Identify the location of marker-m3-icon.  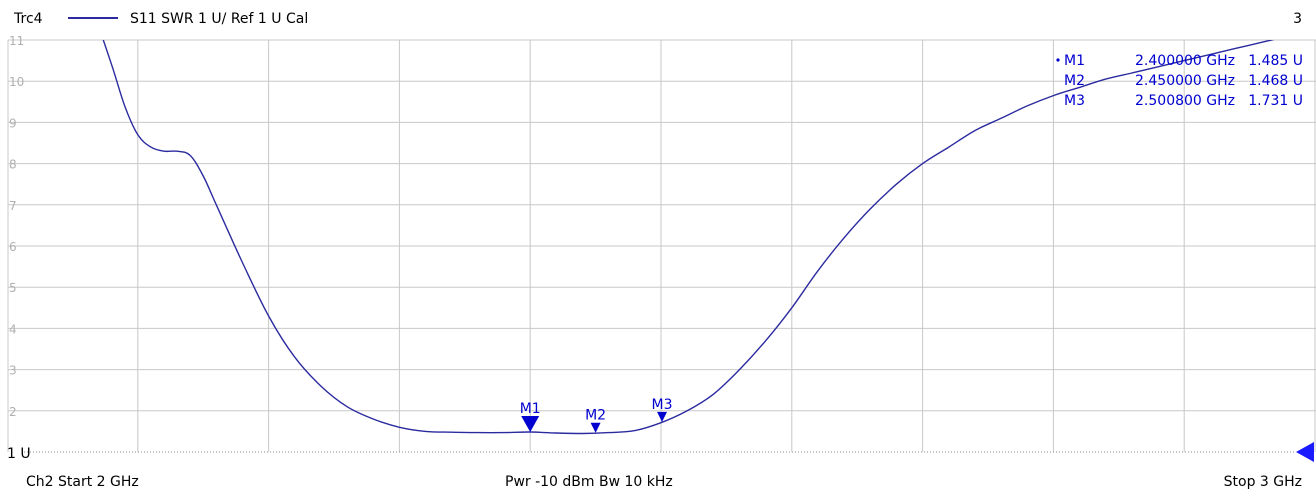
(662, 416).